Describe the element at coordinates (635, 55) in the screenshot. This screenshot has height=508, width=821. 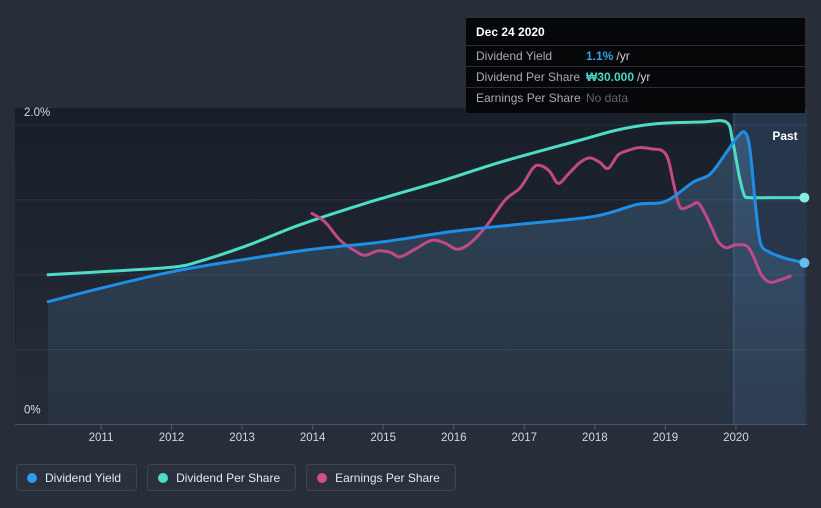
I see `tooltip-row-dividend-yield: Dividend Yield 1.1% /yr` at that location.